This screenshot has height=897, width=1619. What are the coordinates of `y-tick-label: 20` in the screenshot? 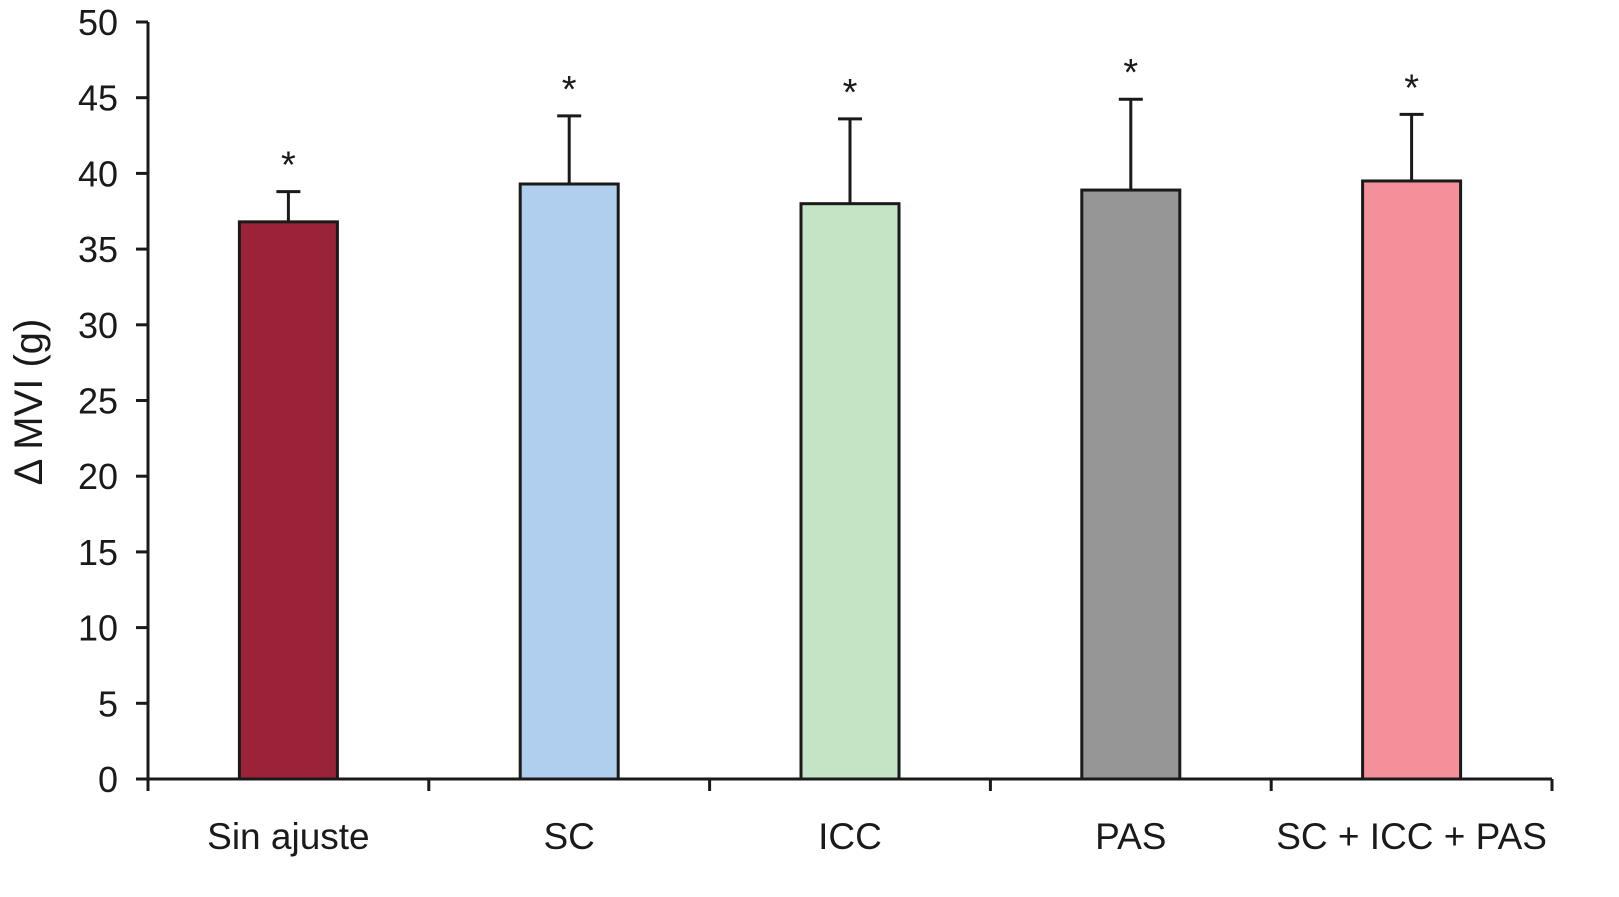 It's located at (98, 476).